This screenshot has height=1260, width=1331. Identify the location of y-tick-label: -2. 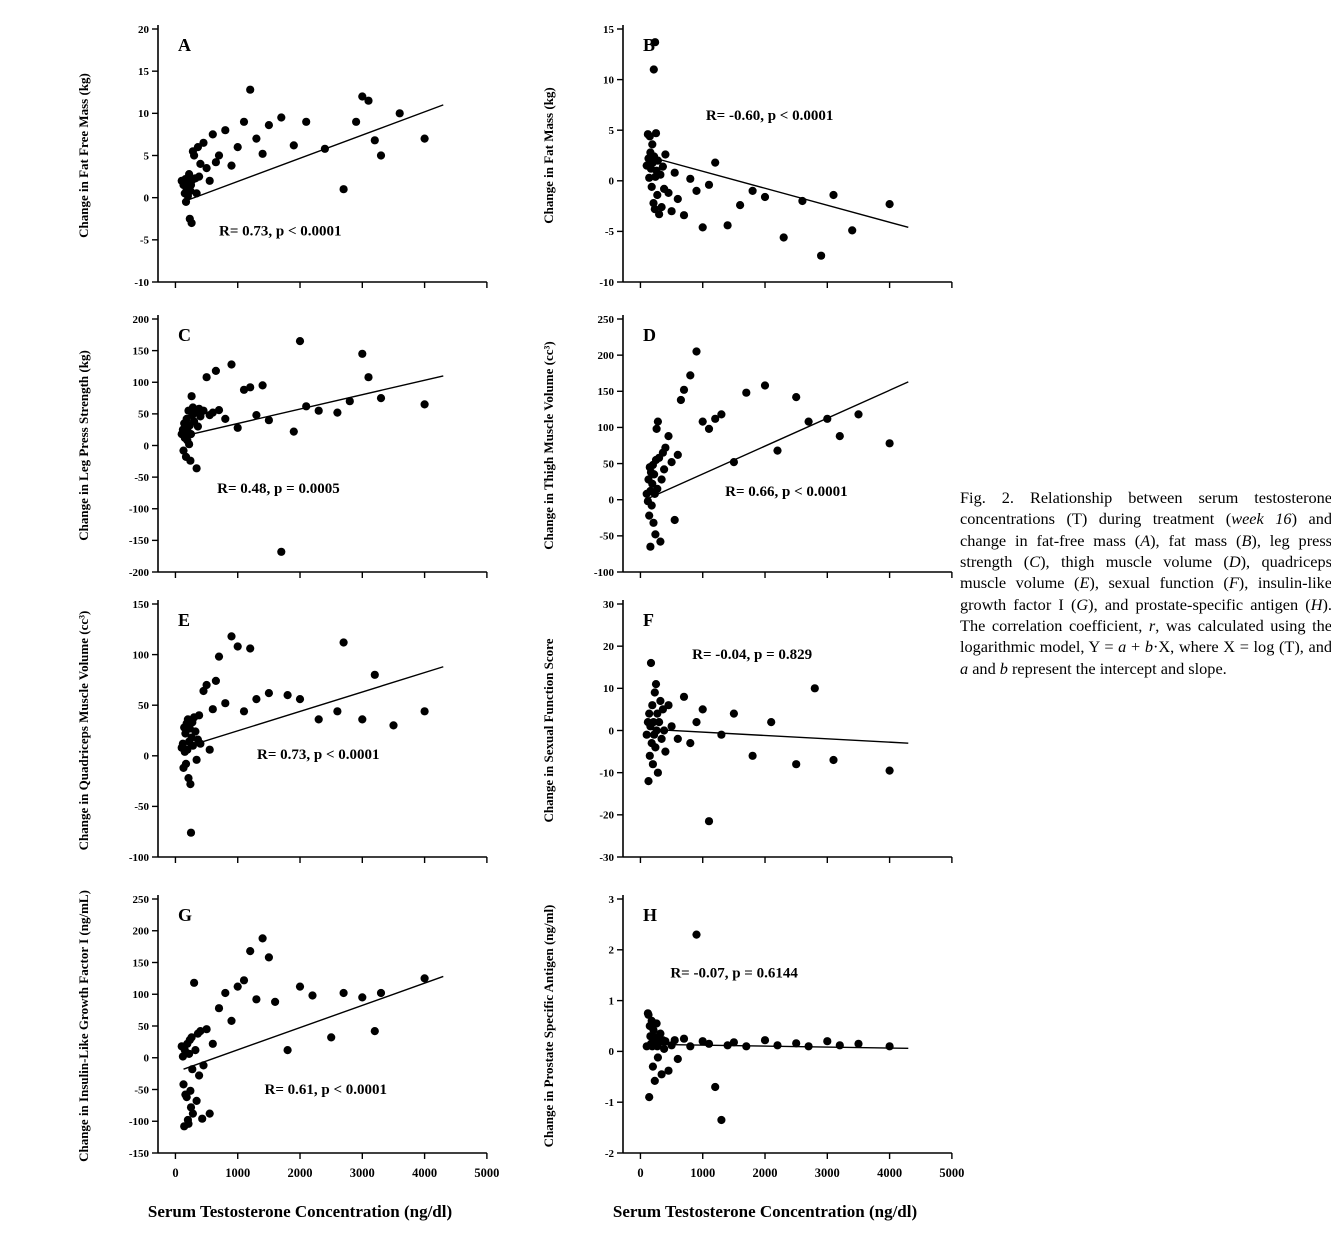
(610, 1154).